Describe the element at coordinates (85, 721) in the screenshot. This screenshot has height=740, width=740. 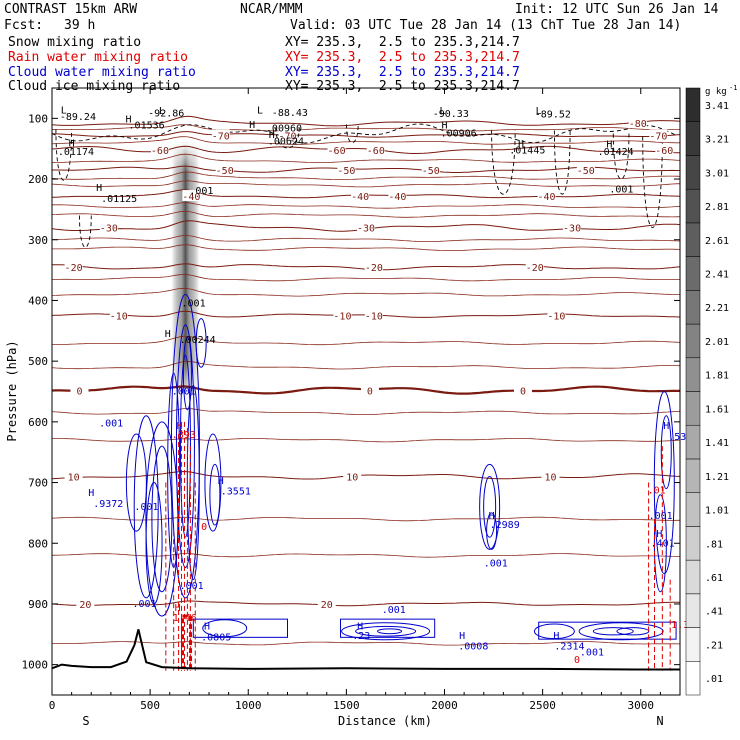
I see `south-label: S` at that location.